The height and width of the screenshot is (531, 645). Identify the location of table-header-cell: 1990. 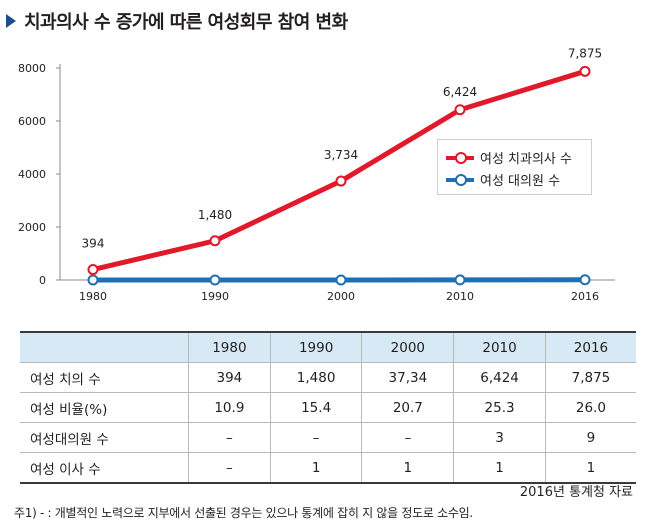
(315, 347).